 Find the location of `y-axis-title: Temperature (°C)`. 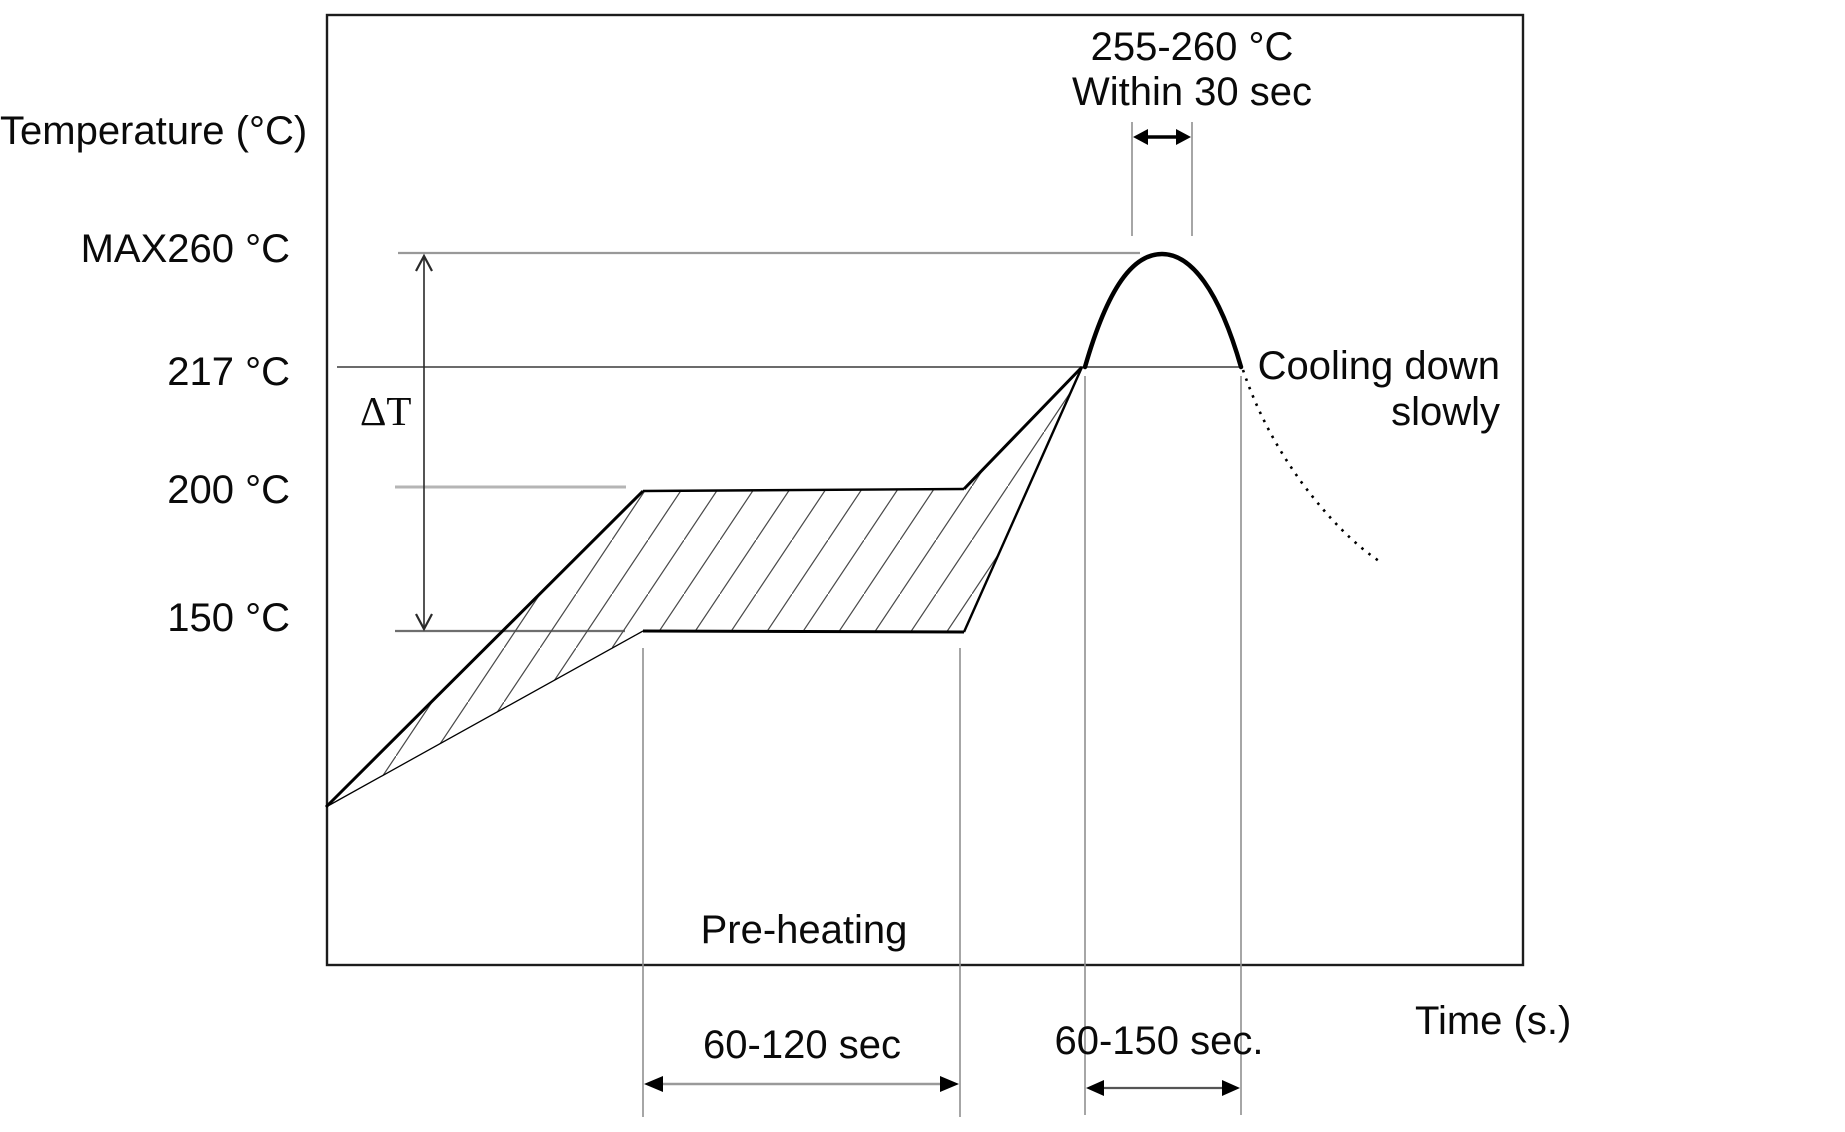

y-axis-title: Temperature (°C) is located at coordinates (154, 131).